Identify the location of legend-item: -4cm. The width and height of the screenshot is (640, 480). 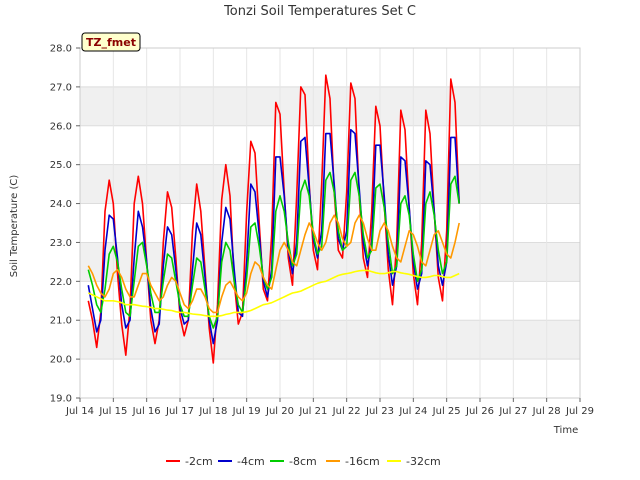
(241, 461).